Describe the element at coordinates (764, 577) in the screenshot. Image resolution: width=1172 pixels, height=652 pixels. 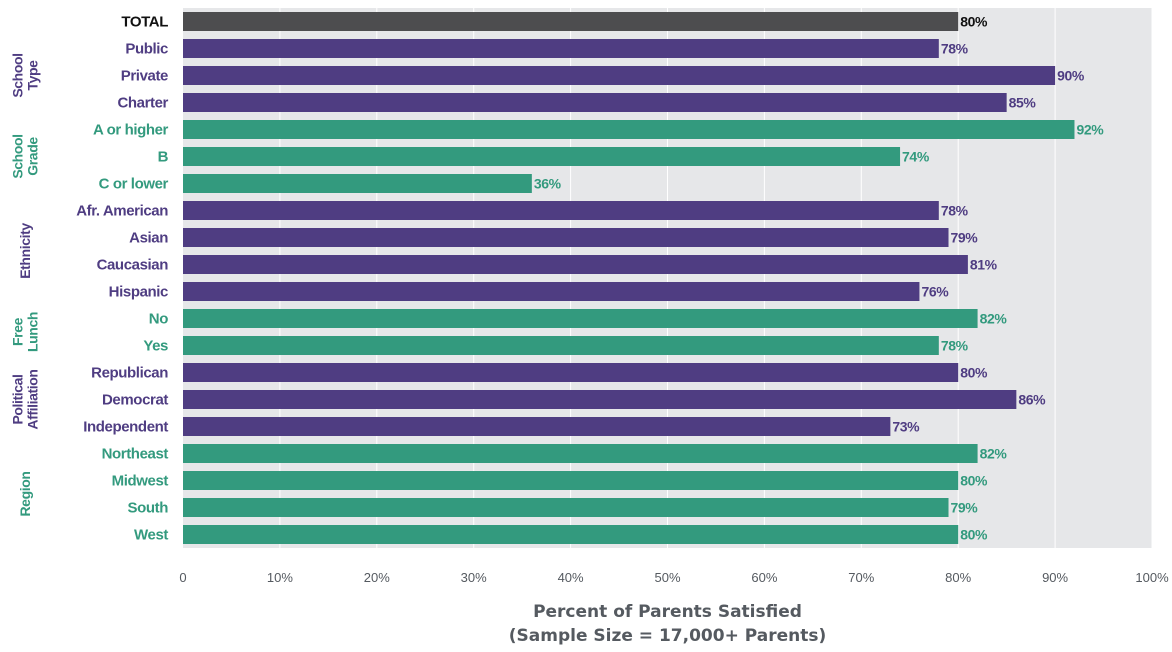
I see `x-tick-label: 60%` at that location.